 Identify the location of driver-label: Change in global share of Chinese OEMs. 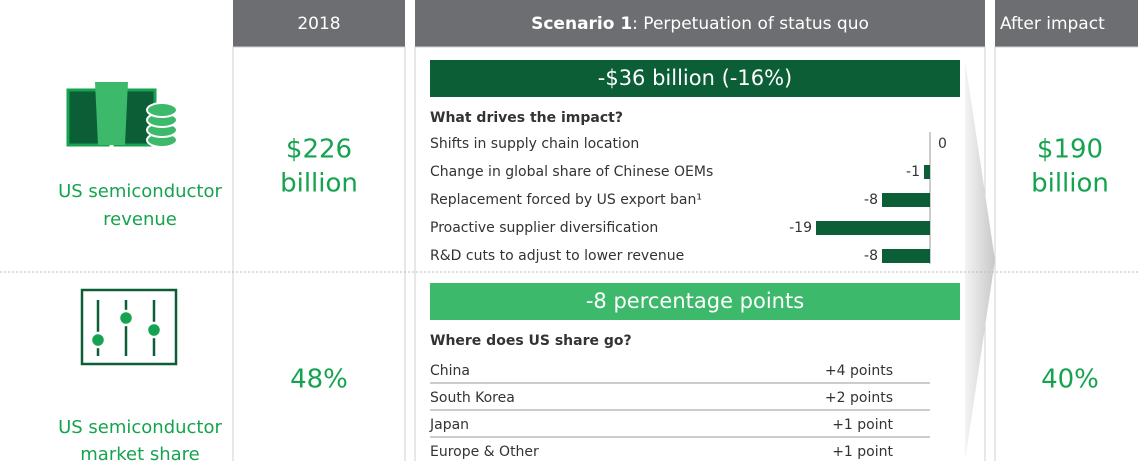
(571, 172).